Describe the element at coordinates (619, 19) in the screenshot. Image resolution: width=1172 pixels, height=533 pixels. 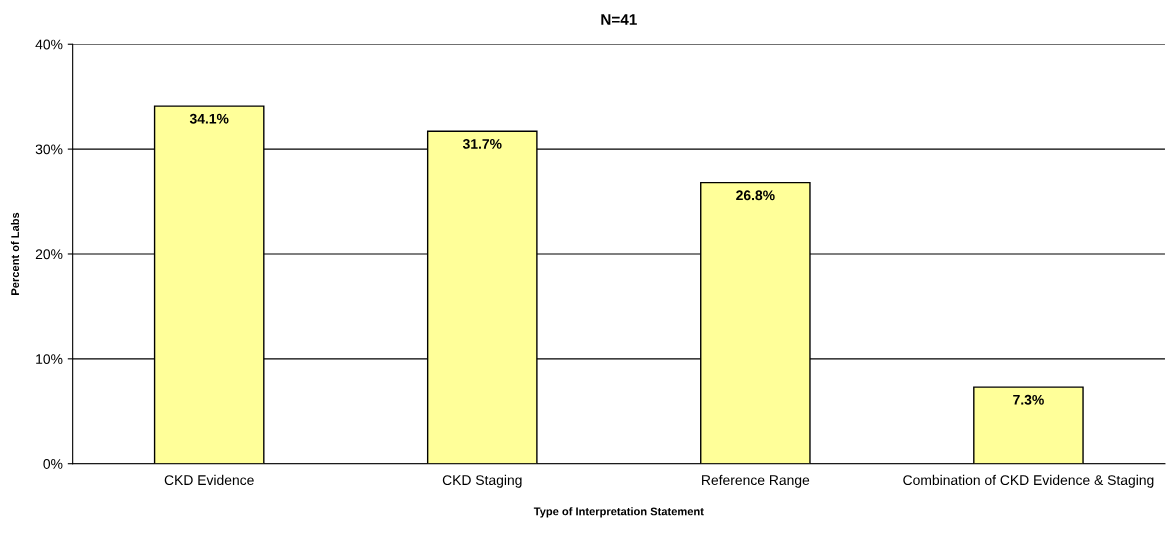
I see `chart-title: N=41` at that location.